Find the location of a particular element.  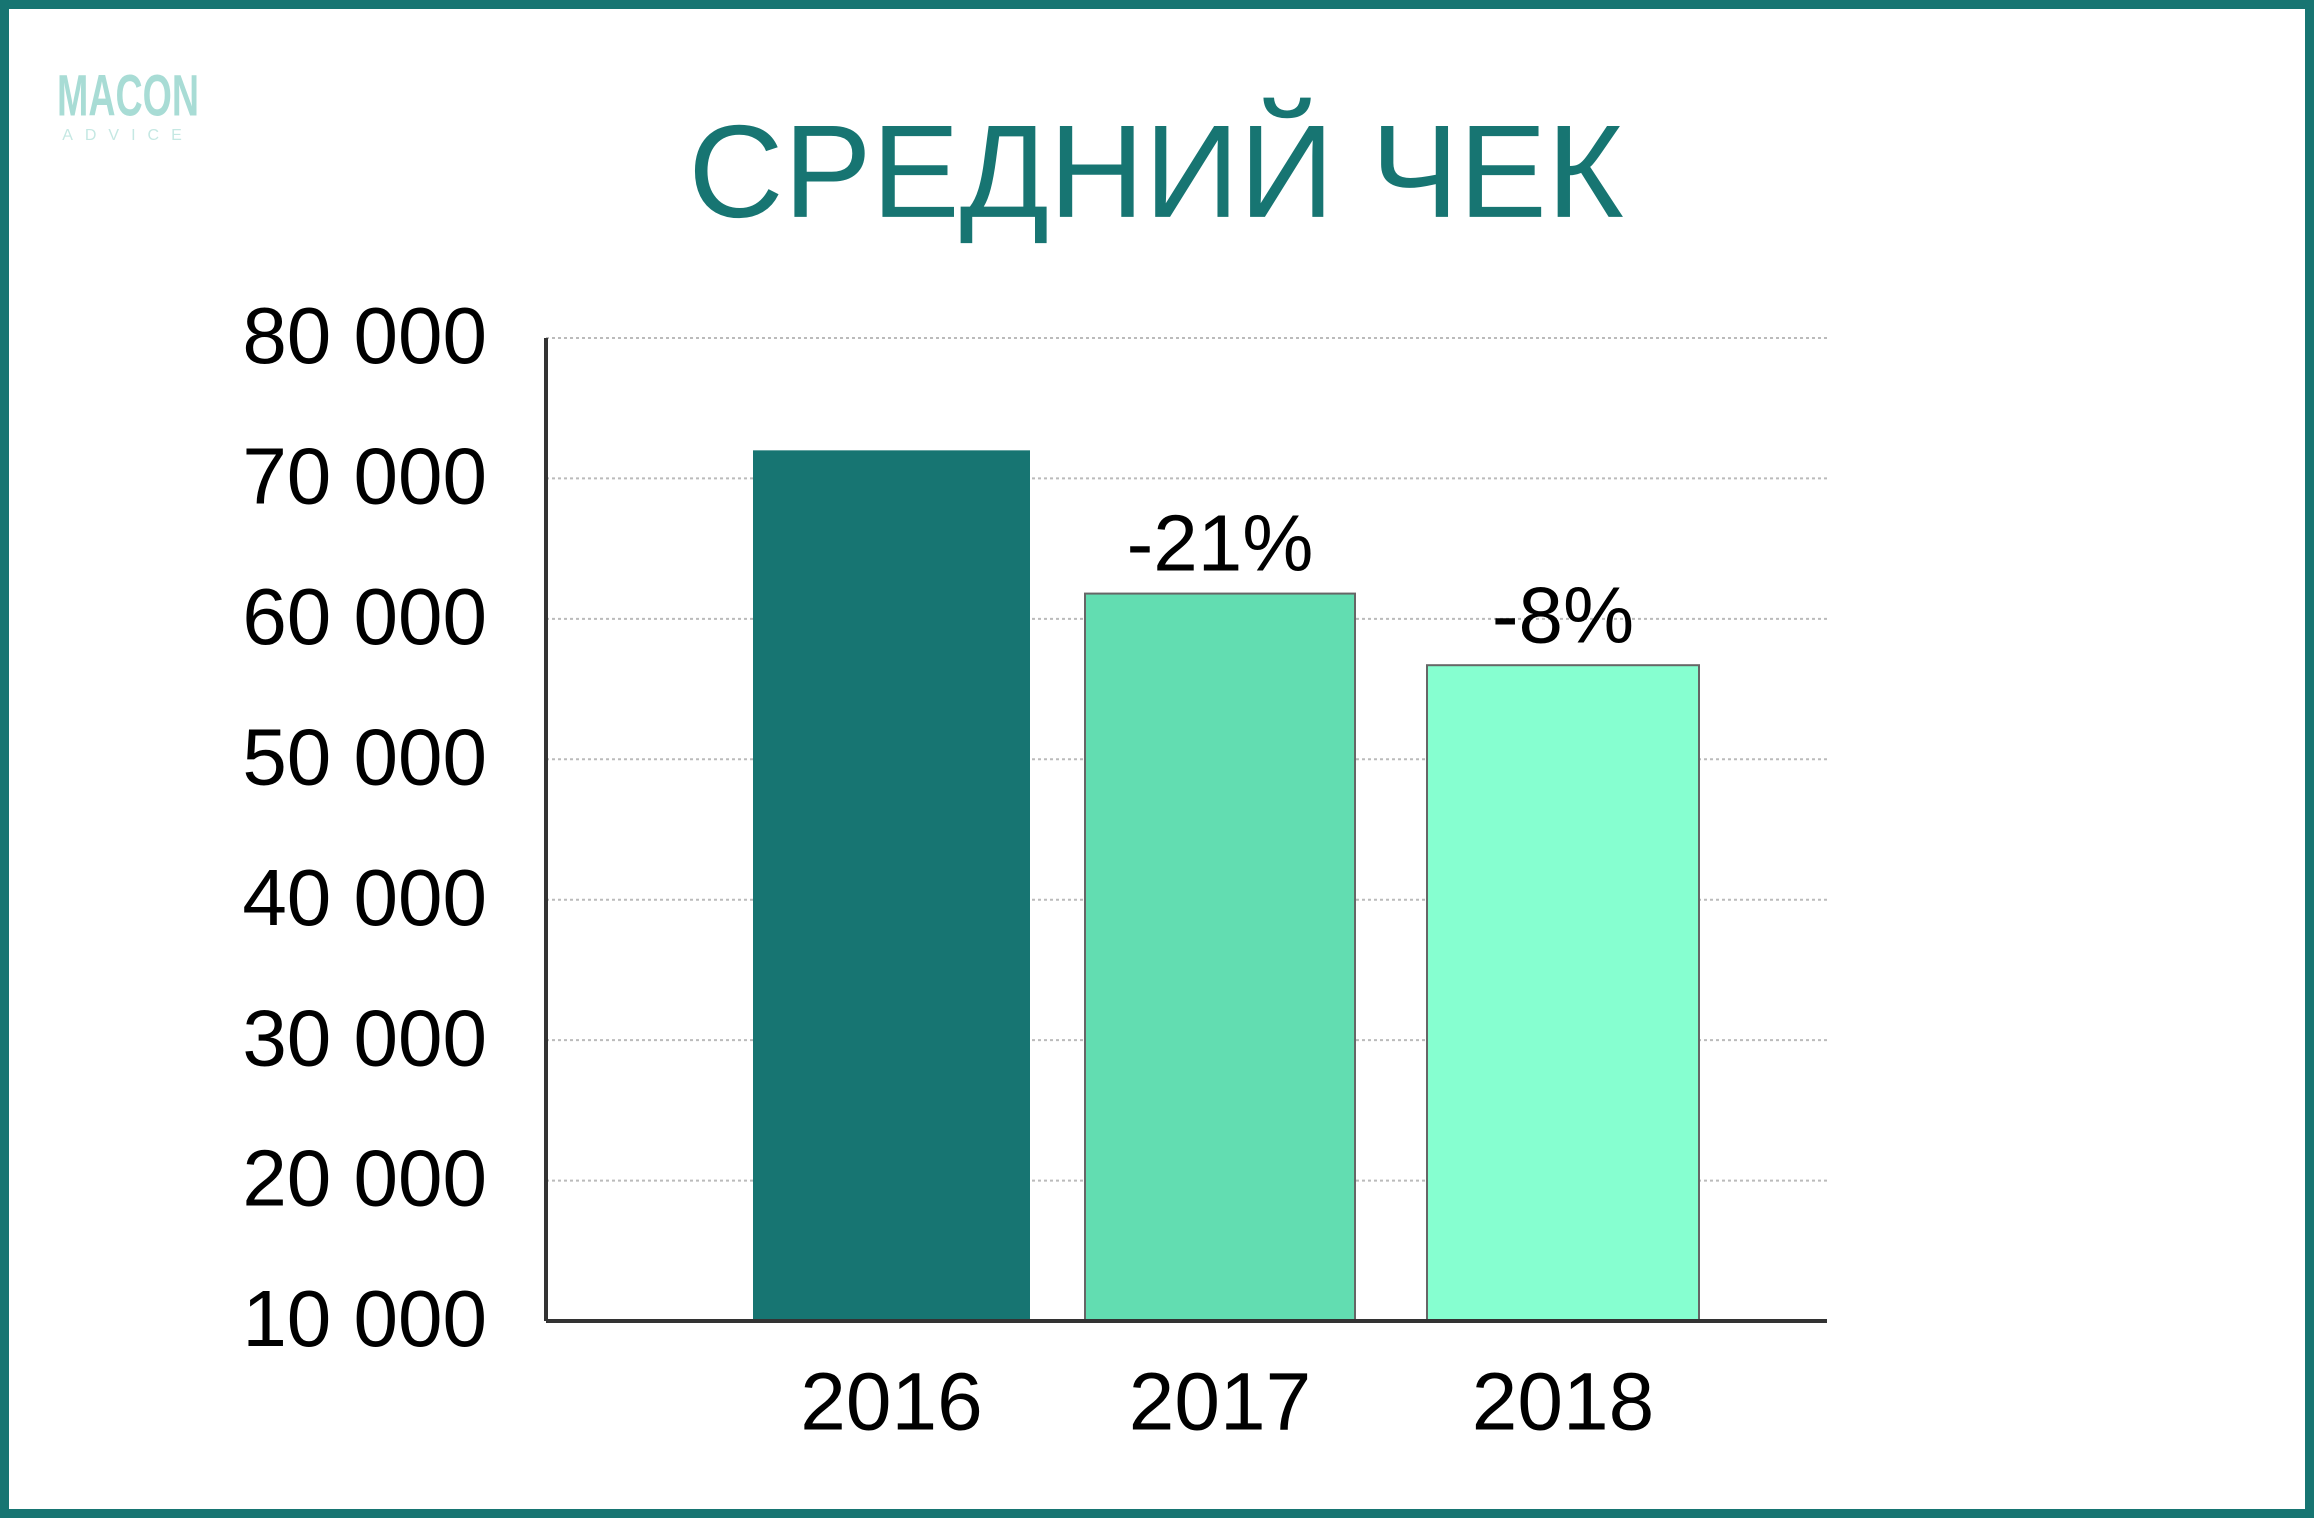

y-tick-label: 60 000 is located at coordinates (364, 616).